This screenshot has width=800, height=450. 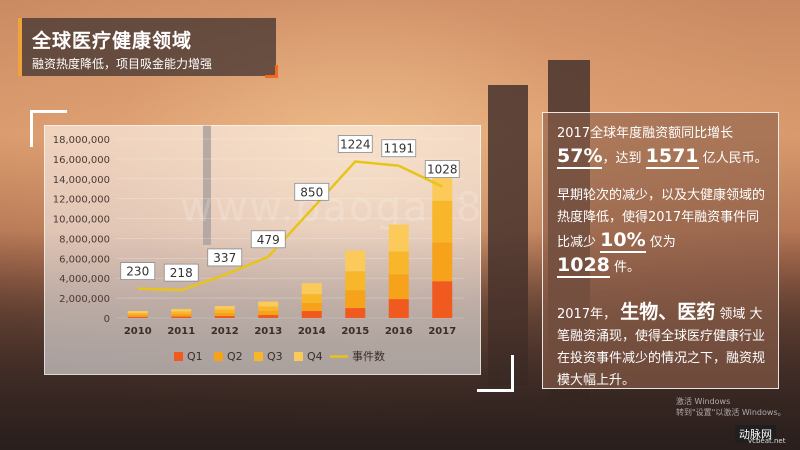 What do you see at coordinates (271, 71) in the screenshot?
I see `title-corner-accent` at bounding box center [271, 71].